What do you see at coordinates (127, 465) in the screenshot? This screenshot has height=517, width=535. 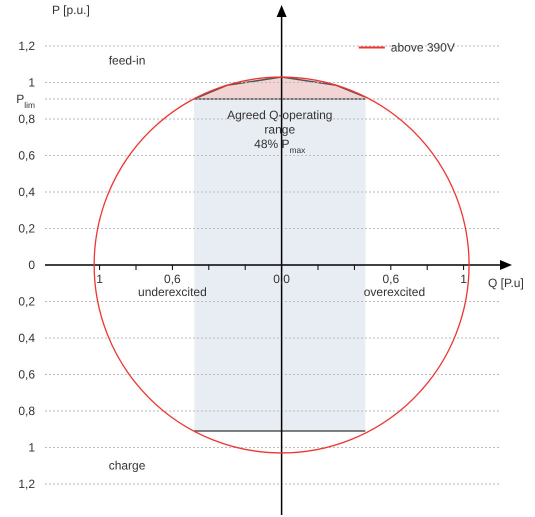 I see `annotation: charge` at bounding box center [127, 465].